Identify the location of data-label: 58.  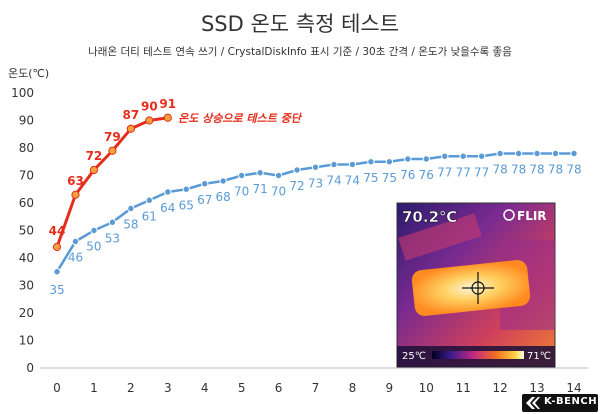
(130, 225).